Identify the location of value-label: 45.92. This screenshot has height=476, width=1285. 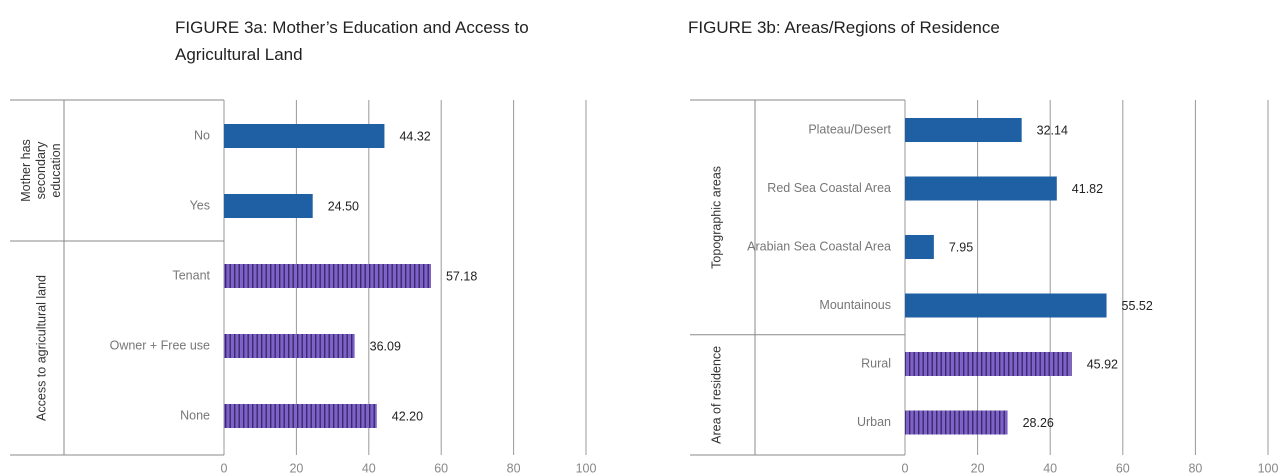
(1102, 364).